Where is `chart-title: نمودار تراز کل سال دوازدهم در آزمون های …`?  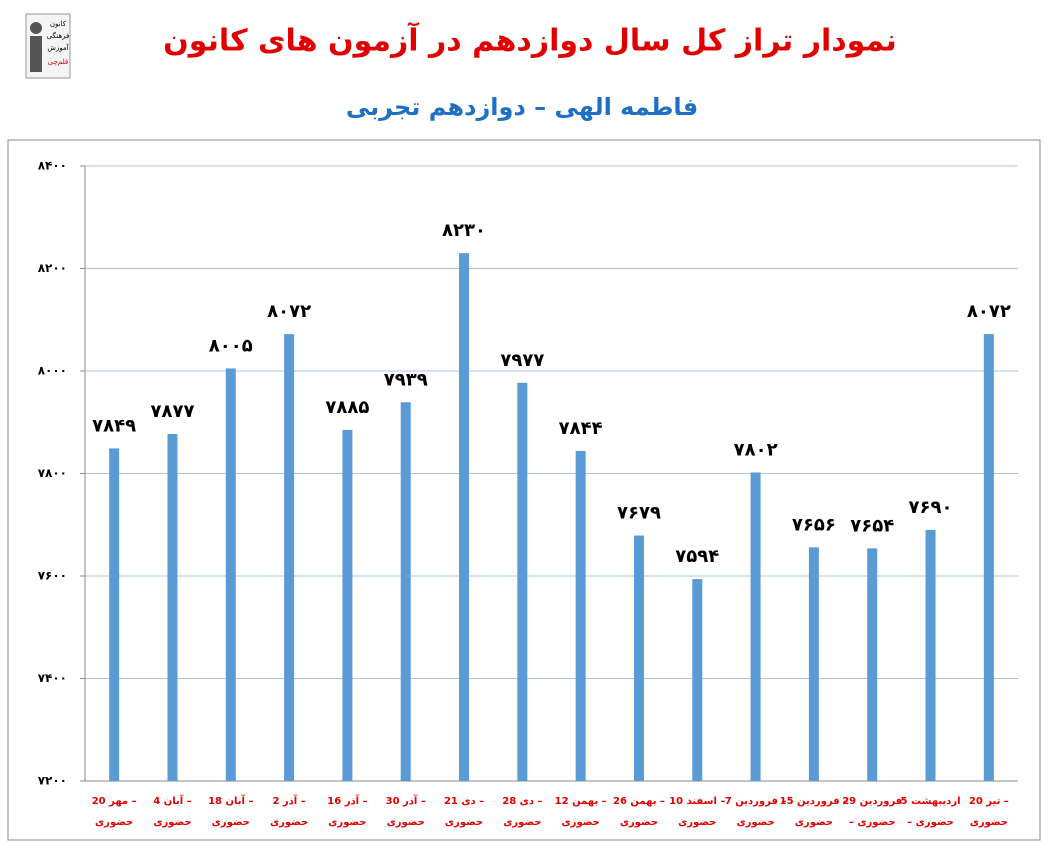
chart-title: نمودار تراز کل سال دوازدهم در آزمون های … is located at coordinates (530, 40).